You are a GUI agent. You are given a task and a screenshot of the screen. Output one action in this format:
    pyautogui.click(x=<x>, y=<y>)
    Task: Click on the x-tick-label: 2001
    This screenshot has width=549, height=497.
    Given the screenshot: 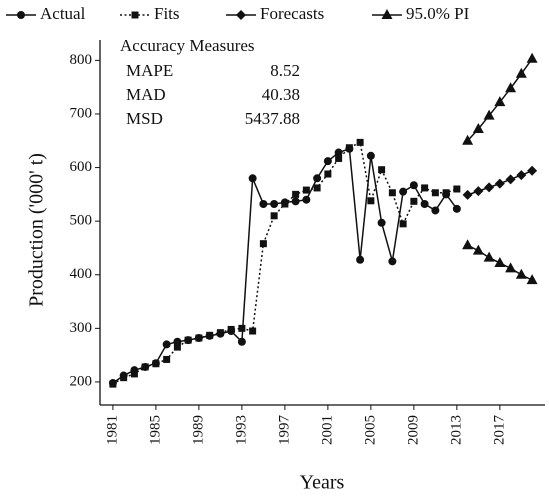 What is the action you would take?
    pyautogui.click(x=327, y=430)
    